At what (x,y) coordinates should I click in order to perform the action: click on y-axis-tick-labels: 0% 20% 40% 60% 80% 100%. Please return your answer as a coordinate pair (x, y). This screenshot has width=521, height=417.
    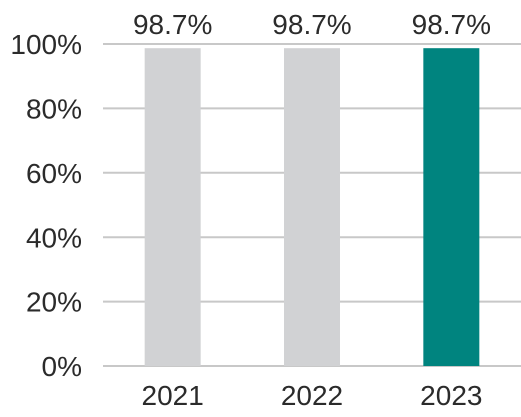
    Looking at the image, I should click on (46, 205).